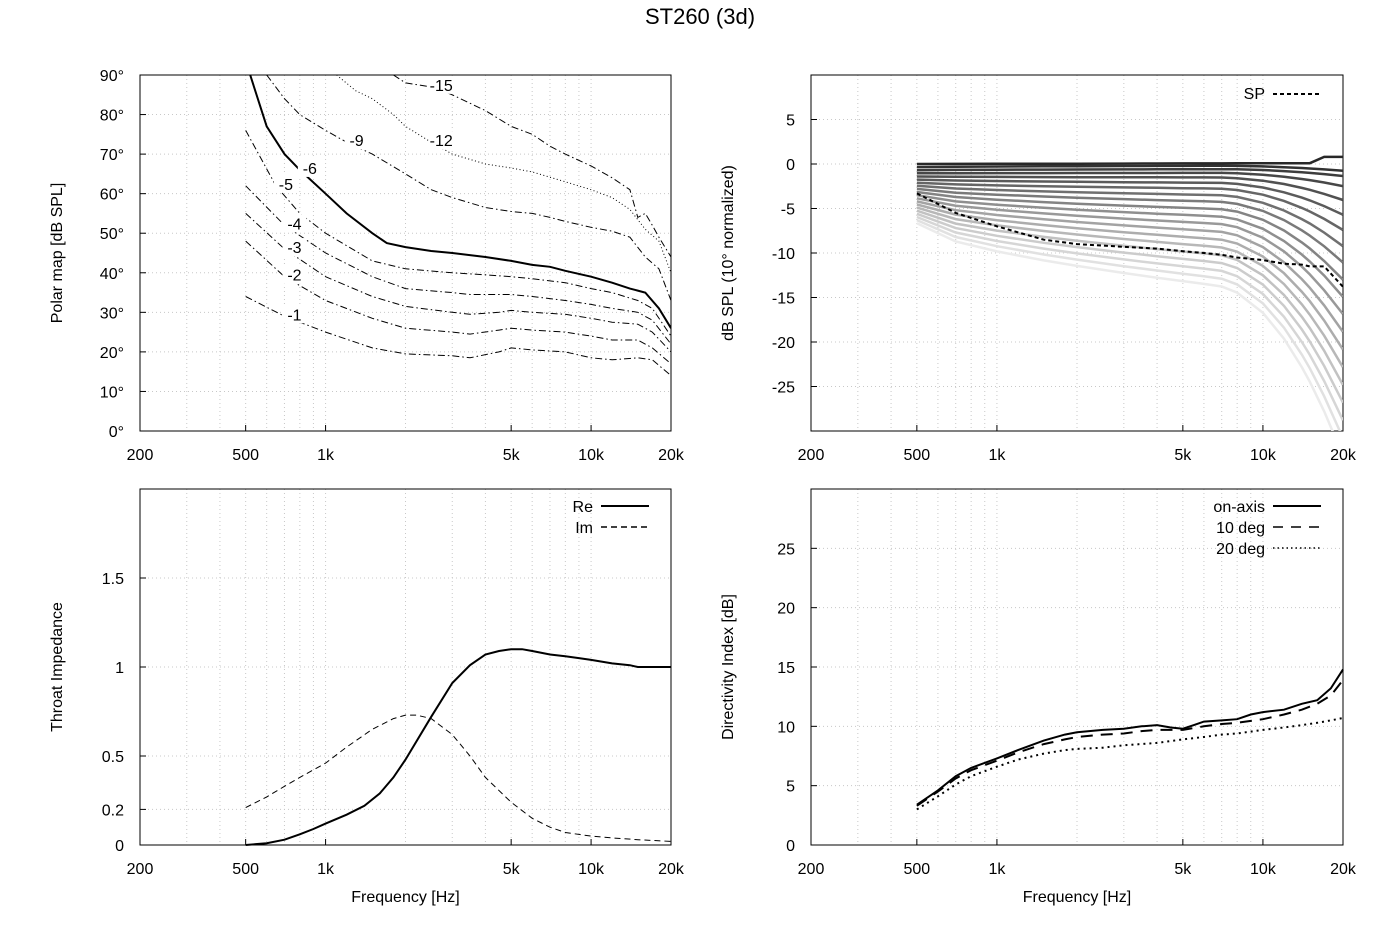 The width and height of the screenshot is (1400, 940). I want to click on series-line--2, so click(458, 302).